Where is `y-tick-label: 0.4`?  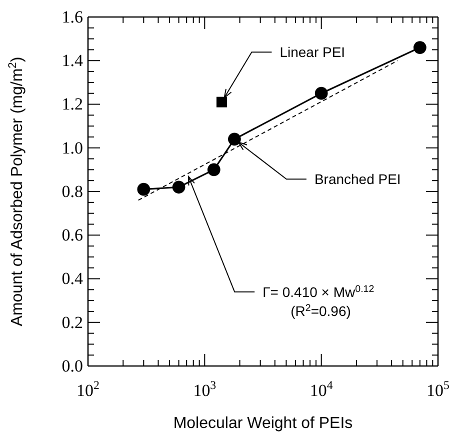 y-tick-label: 0.4 is located at coordinates (73, 278).